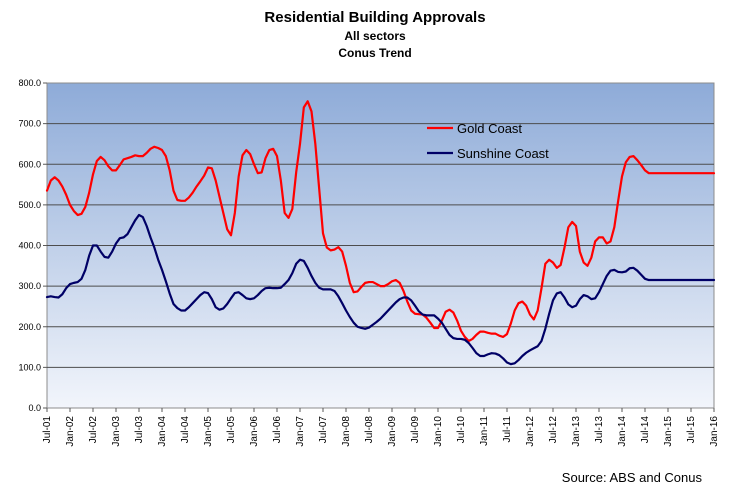 This screenshot has width=750, height=489. Describe the element at coordinates (29, 164) in the screenshot. I see `y-tick-label: 600.0` at that location.